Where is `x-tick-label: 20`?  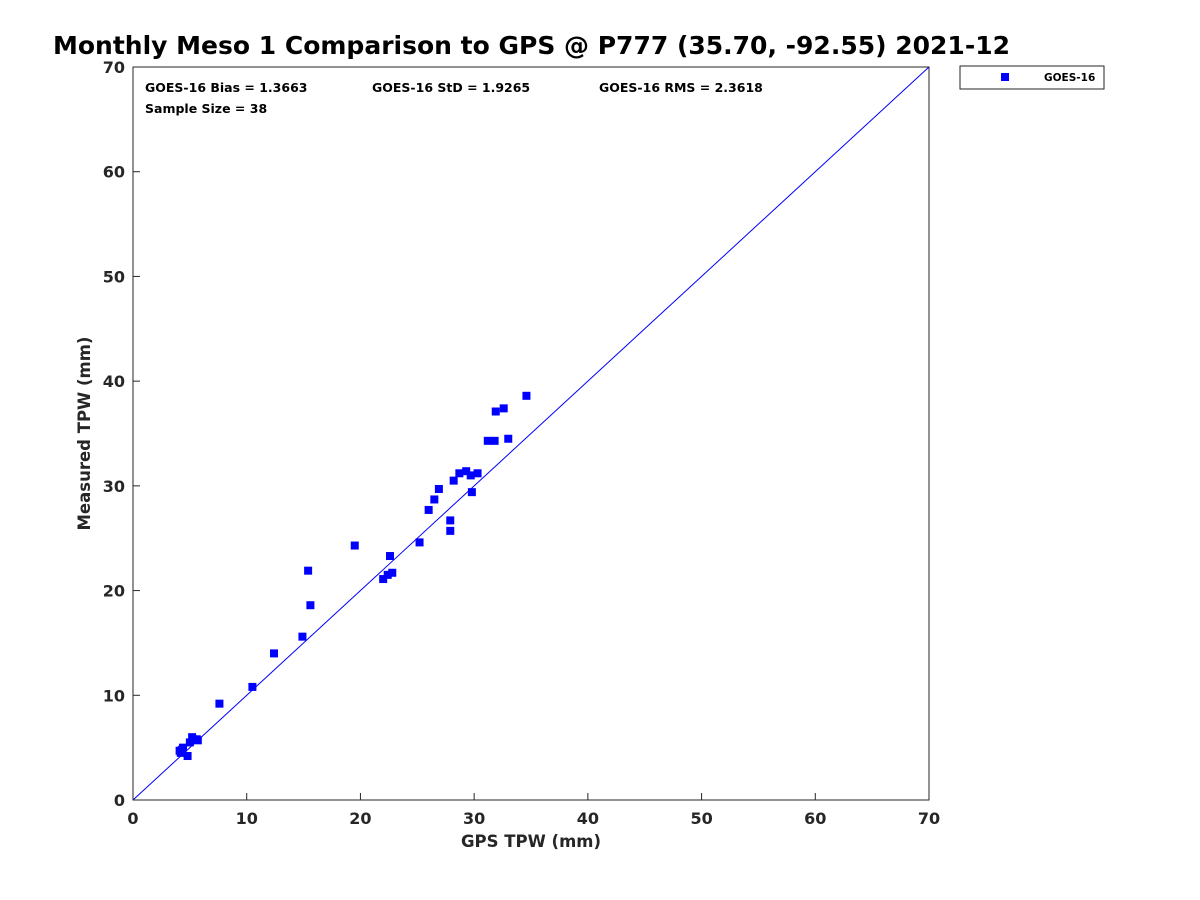 x-tick-label: 20 is located at coordinates (360, 818).